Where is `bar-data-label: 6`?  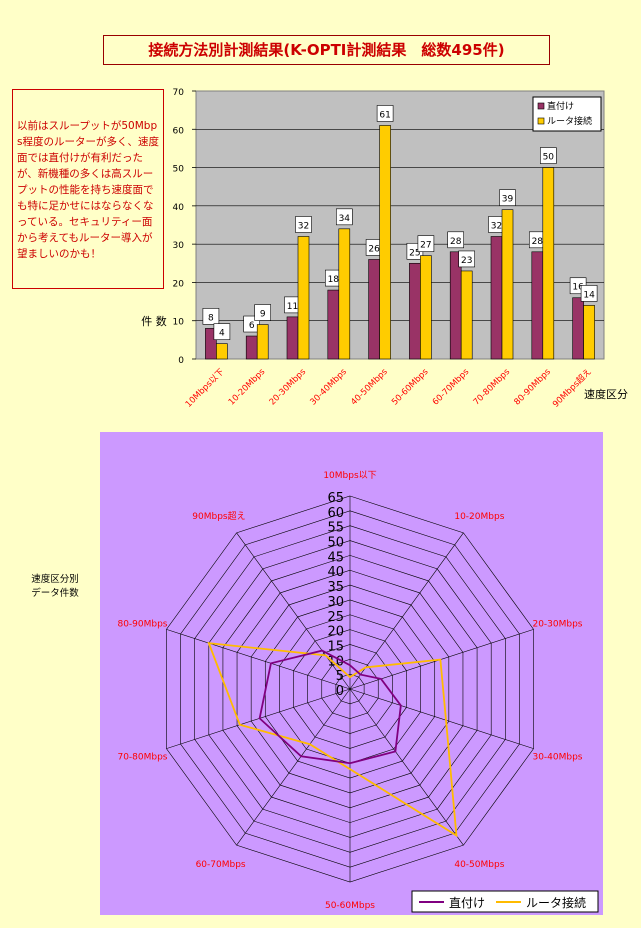 bar-data-label: 6 is located at coordinates (252, 326).